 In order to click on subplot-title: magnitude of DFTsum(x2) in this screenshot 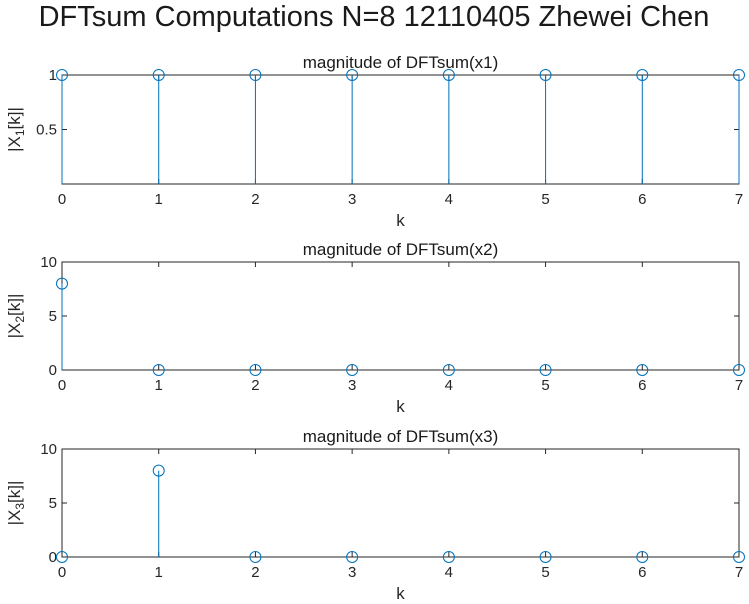, I will do `click(401, 249)`.